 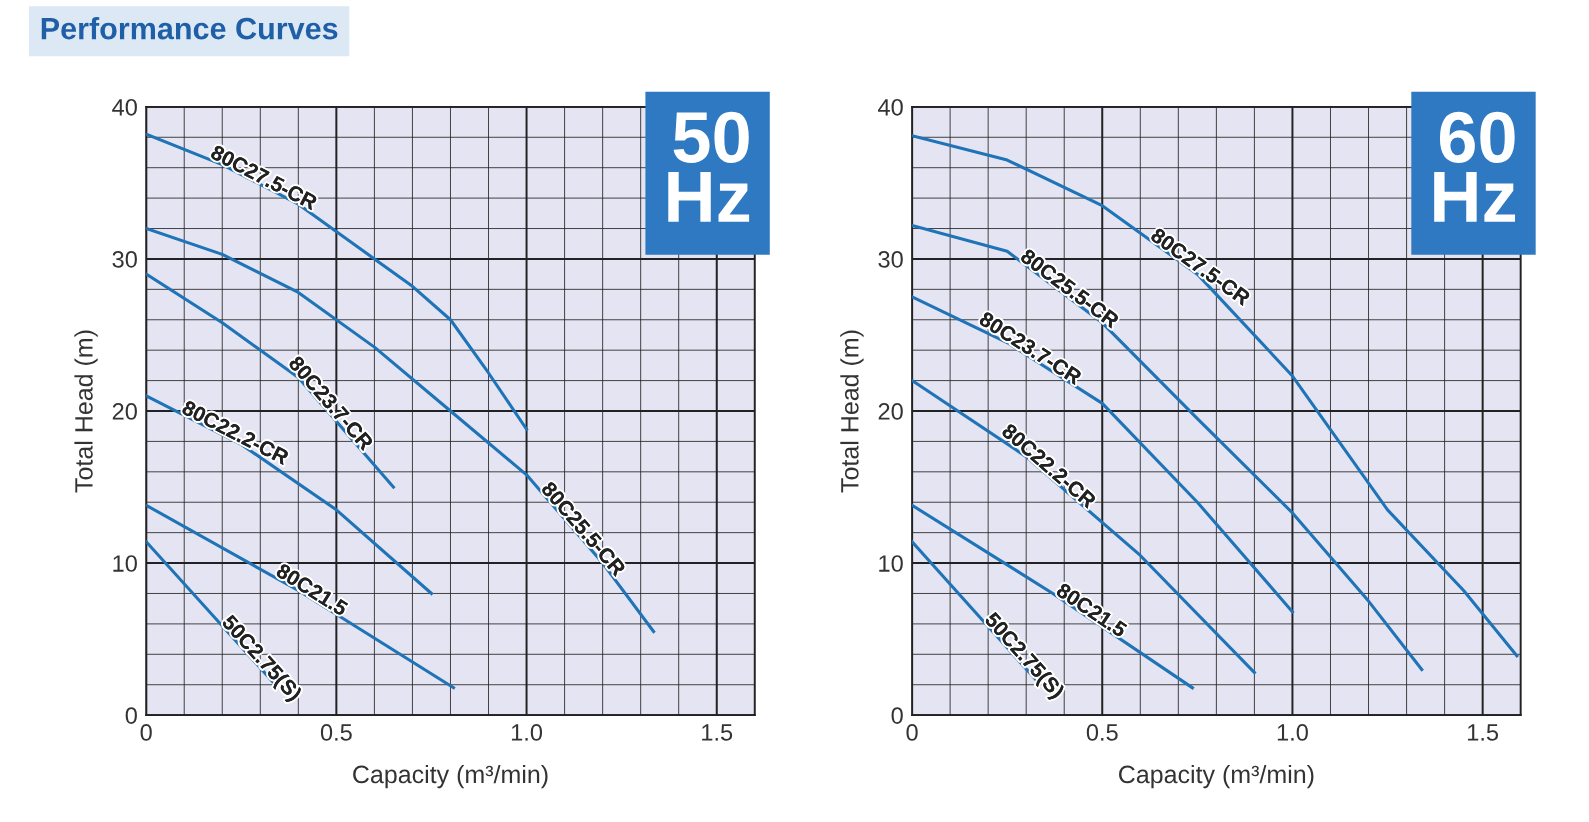 I want to click on annotation: 60 Hz, so click(x=1475, y=166).